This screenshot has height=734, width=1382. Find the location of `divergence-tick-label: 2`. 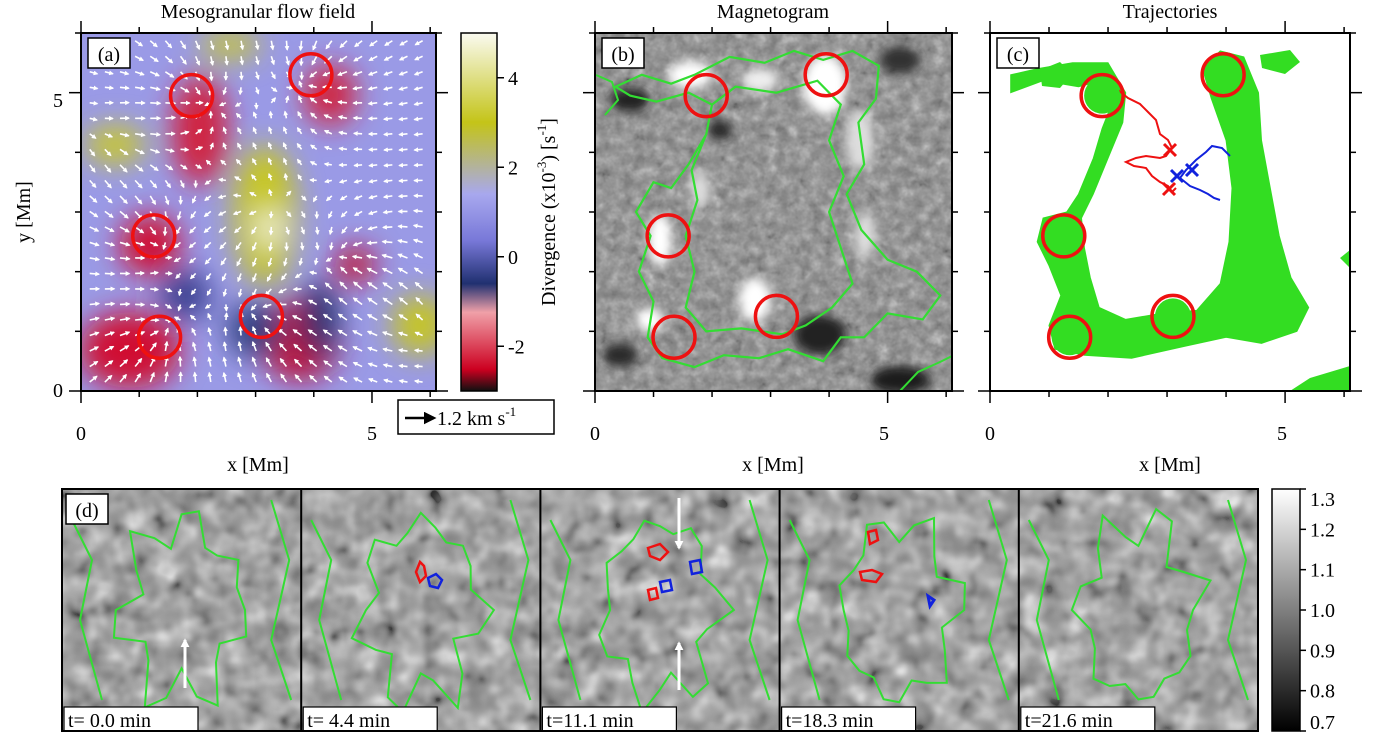

divergence-tick-label: 2 is located at coordinates (513, 168).